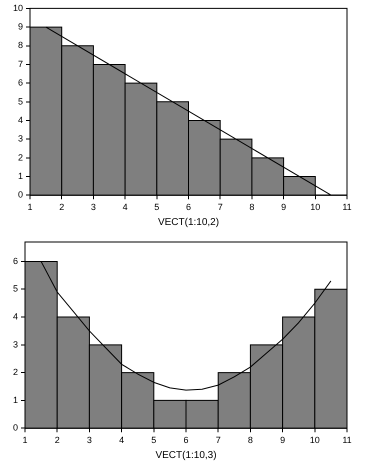 This screenshot has height=465, width=387. Describe the element at coordinates (30, 207) in the screenshot. I see `x-tick-label: 1` at that location.